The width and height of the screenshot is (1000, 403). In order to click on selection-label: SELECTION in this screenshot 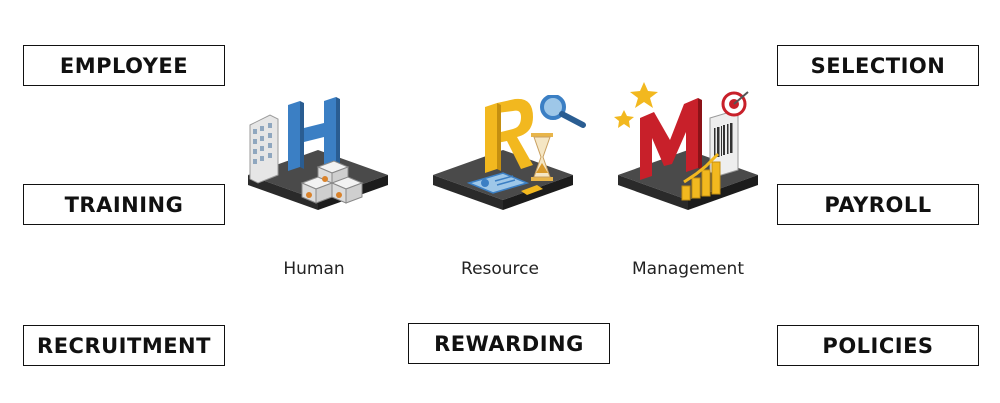, I will do `click(878, 65)`.